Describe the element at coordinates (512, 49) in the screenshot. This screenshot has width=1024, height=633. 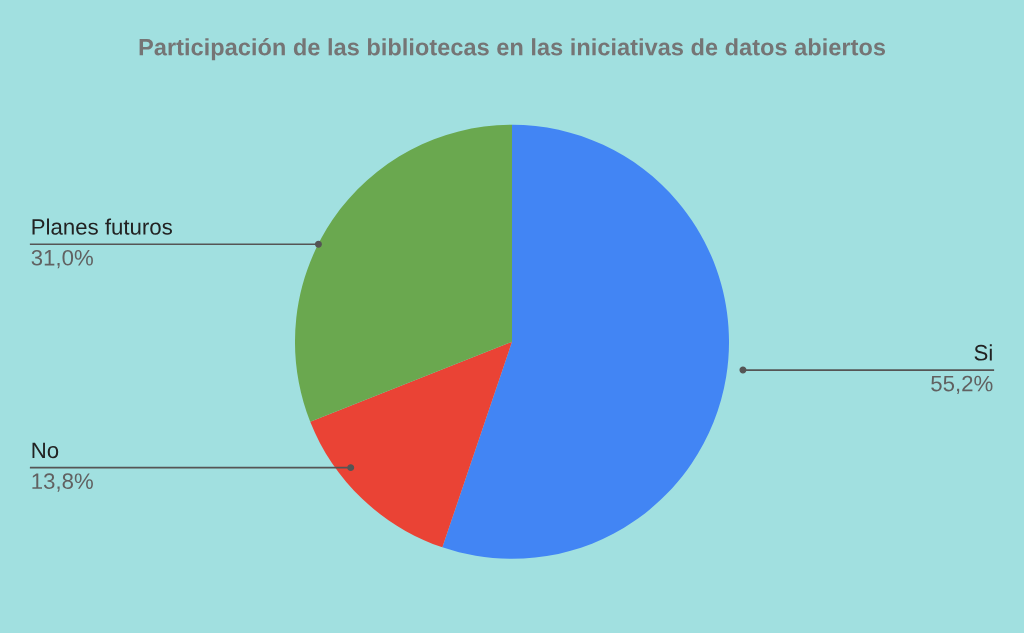
I see `chart-title: Participación de las bibliotecas en las iniciativas de datos abiertos` at that location.